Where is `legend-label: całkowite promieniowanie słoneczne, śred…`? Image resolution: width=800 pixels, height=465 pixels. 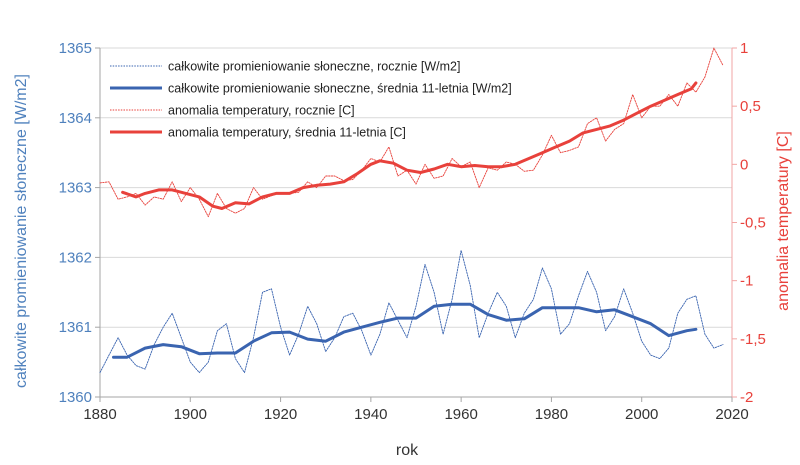 legend-label: całkowite promieniowanie słoneczne, śred… is located at coordinates (340, 89).